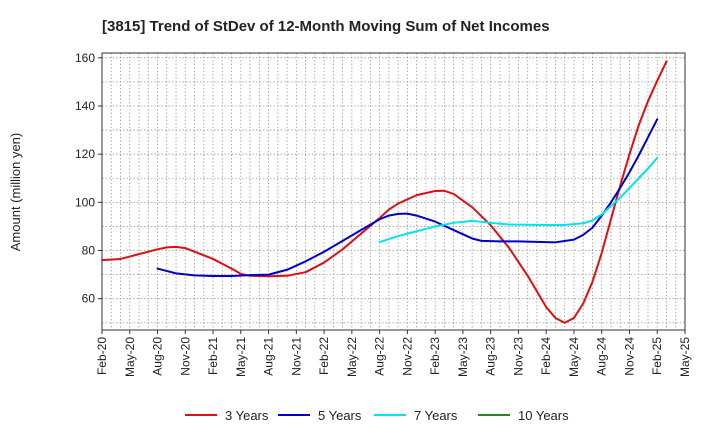 The height and width of the screenshot is (440, 720). What do you see at coordinates (518, 356) in the screenshot?
I see `x-tick-label: Nov-23` at bounding box center [518, 356].